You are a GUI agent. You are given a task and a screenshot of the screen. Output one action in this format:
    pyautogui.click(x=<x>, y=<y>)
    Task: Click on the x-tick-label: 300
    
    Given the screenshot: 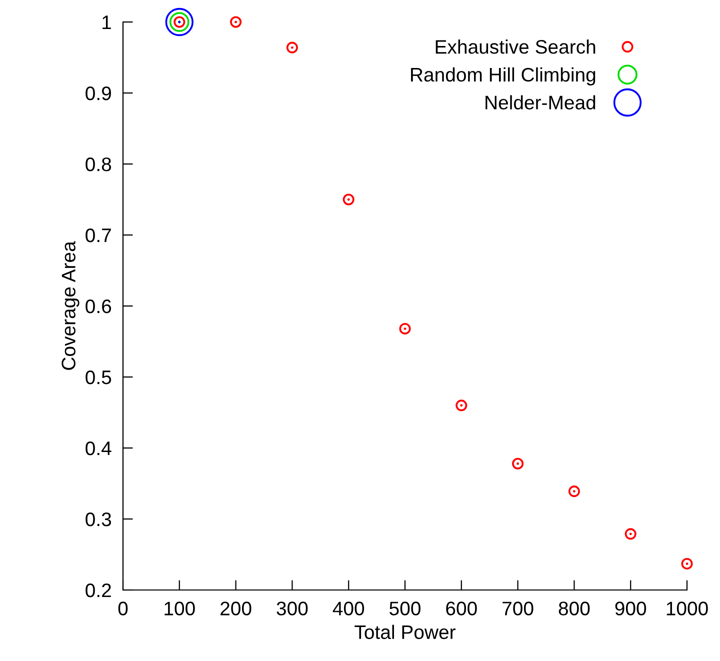 What is the action you would take?
    pyautogui.click(x=292, y=609)
    